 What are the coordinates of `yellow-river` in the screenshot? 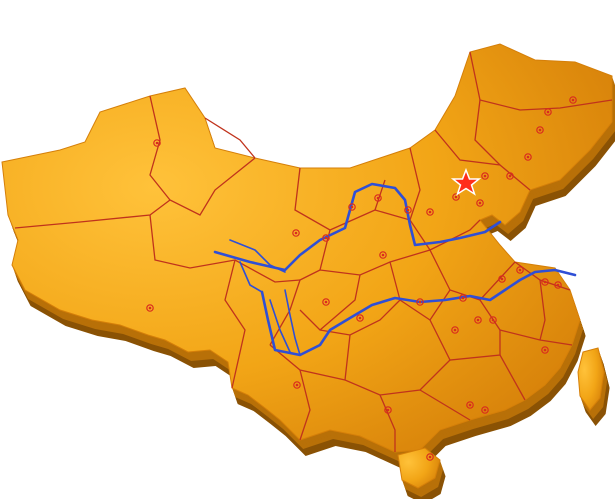 It's located at (357, 227).